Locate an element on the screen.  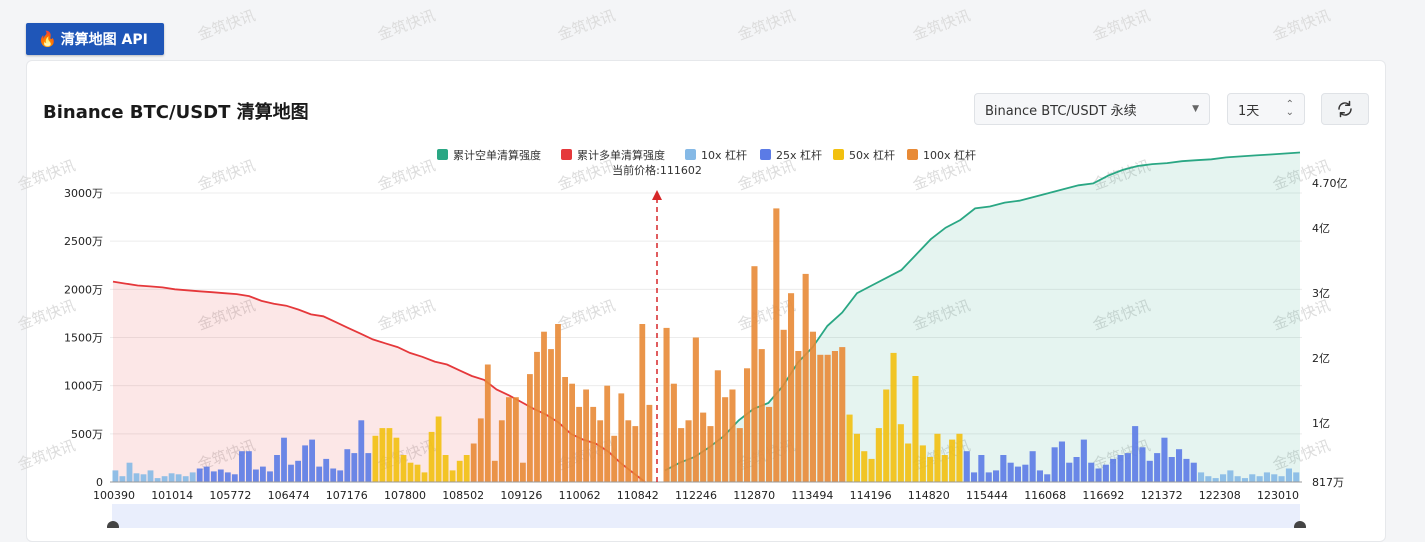
caret-down-icon: ▼ is located at coordinates (1195, 109).